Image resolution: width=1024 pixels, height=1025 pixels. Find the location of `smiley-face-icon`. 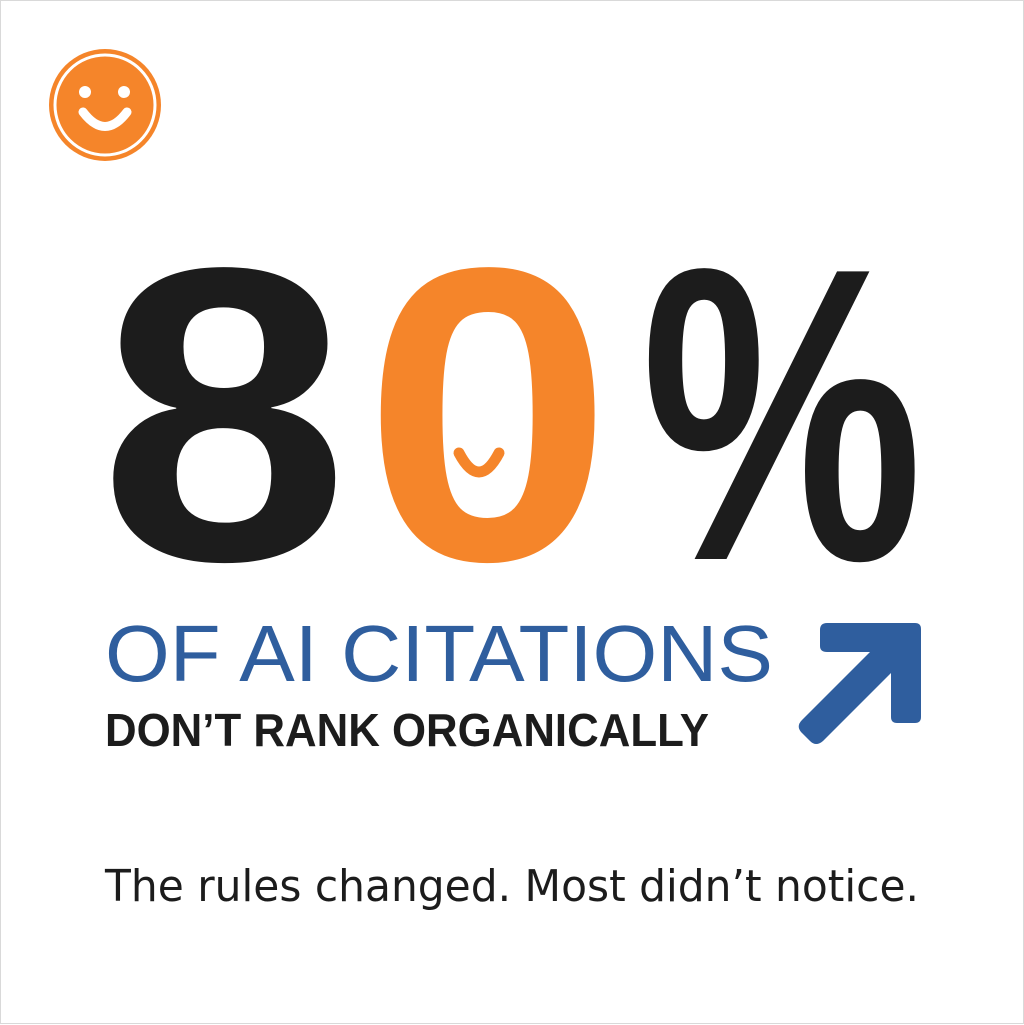

smiley-face-icon is located at coordinates (105, 105).